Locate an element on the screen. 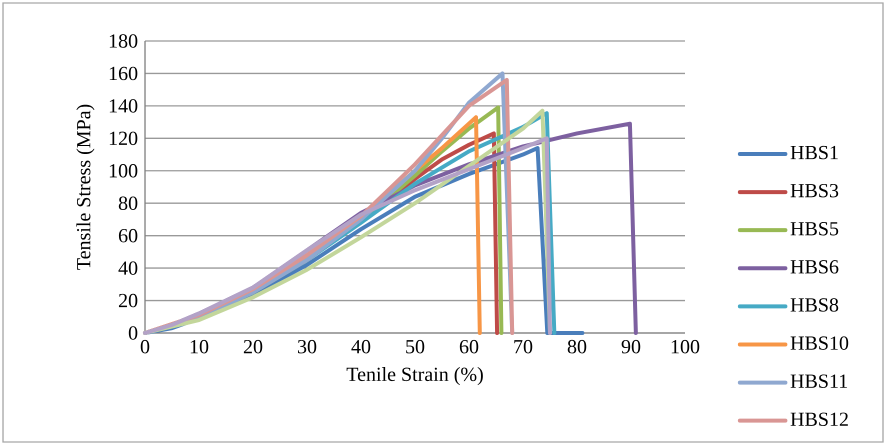 This screenshot has width=888, height=445. y-tick-label: 0 is located at coordinates (133, 333).